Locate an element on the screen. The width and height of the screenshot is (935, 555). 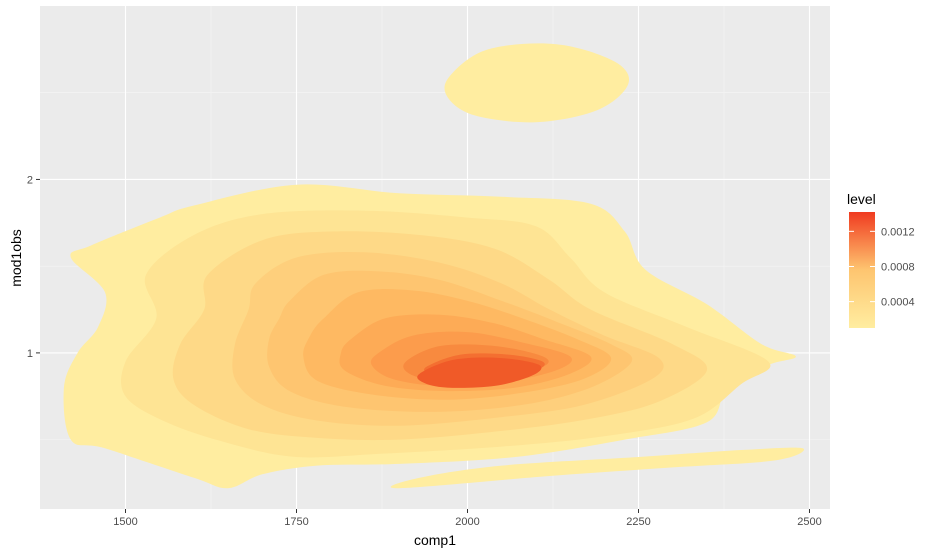
x-tick-label: 2250 is located at coordinates (638, 522).